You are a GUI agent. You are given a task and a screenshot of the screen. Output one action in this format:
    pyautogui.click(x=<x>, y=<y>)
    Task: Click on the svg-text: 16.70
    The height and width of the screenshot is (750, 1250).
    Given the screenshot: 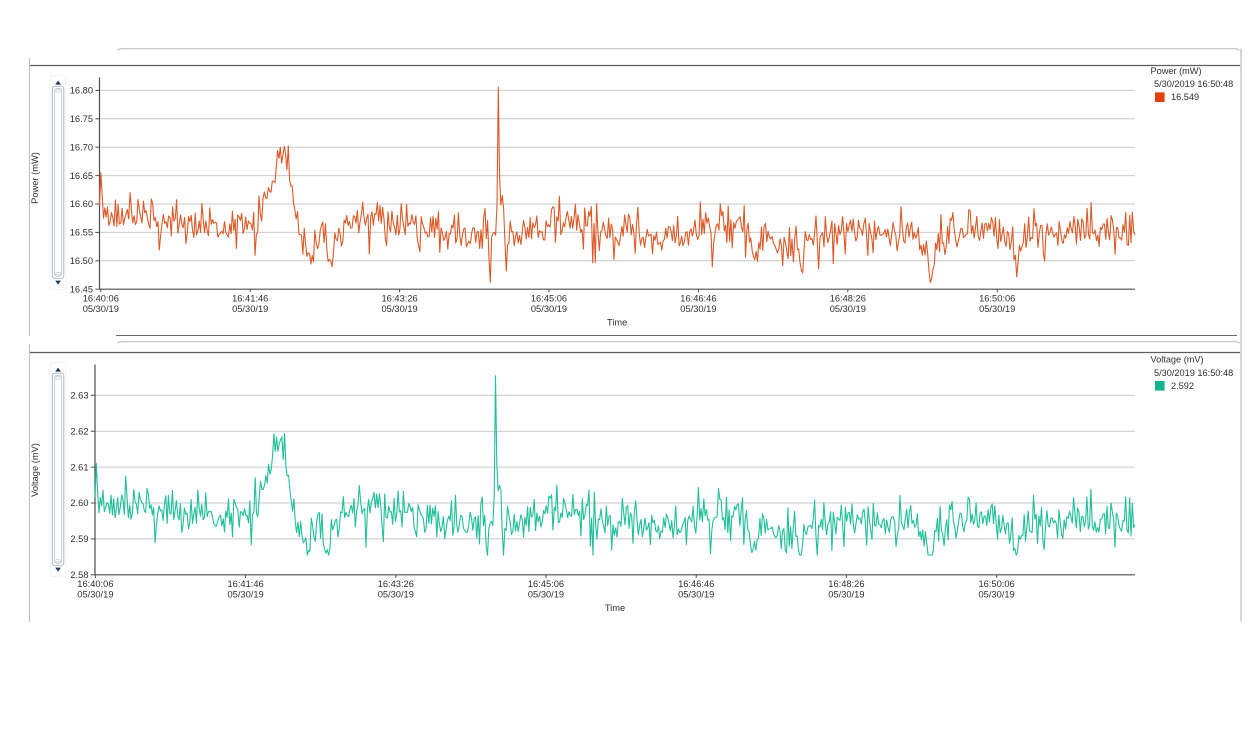 What is the action you would take?
    pyautogui.click(x=81, y=147)
    